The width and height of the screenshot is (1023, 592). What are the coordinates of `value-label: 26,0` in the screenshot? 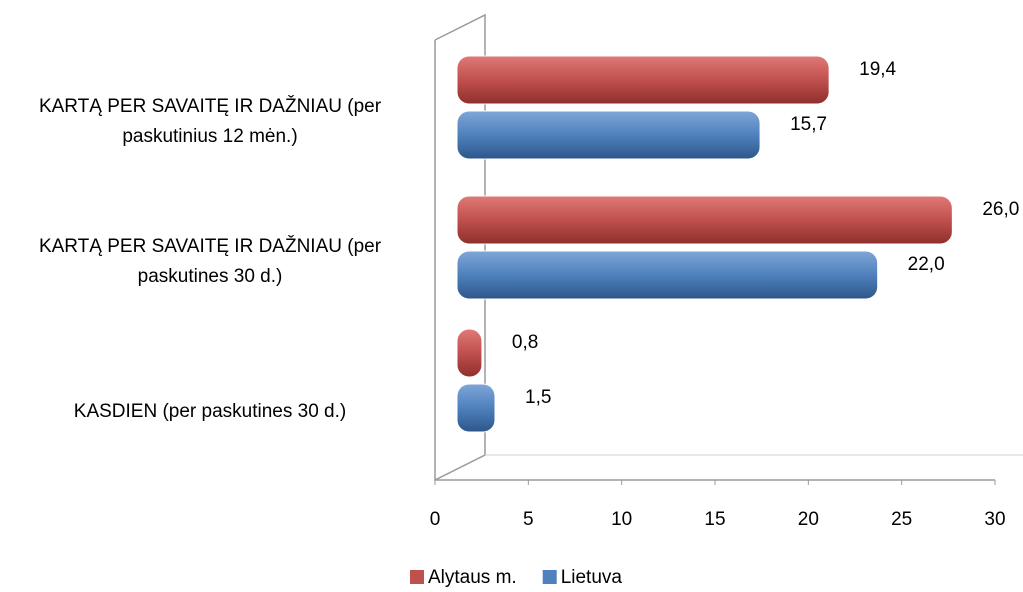 It's located at (1000, 209).